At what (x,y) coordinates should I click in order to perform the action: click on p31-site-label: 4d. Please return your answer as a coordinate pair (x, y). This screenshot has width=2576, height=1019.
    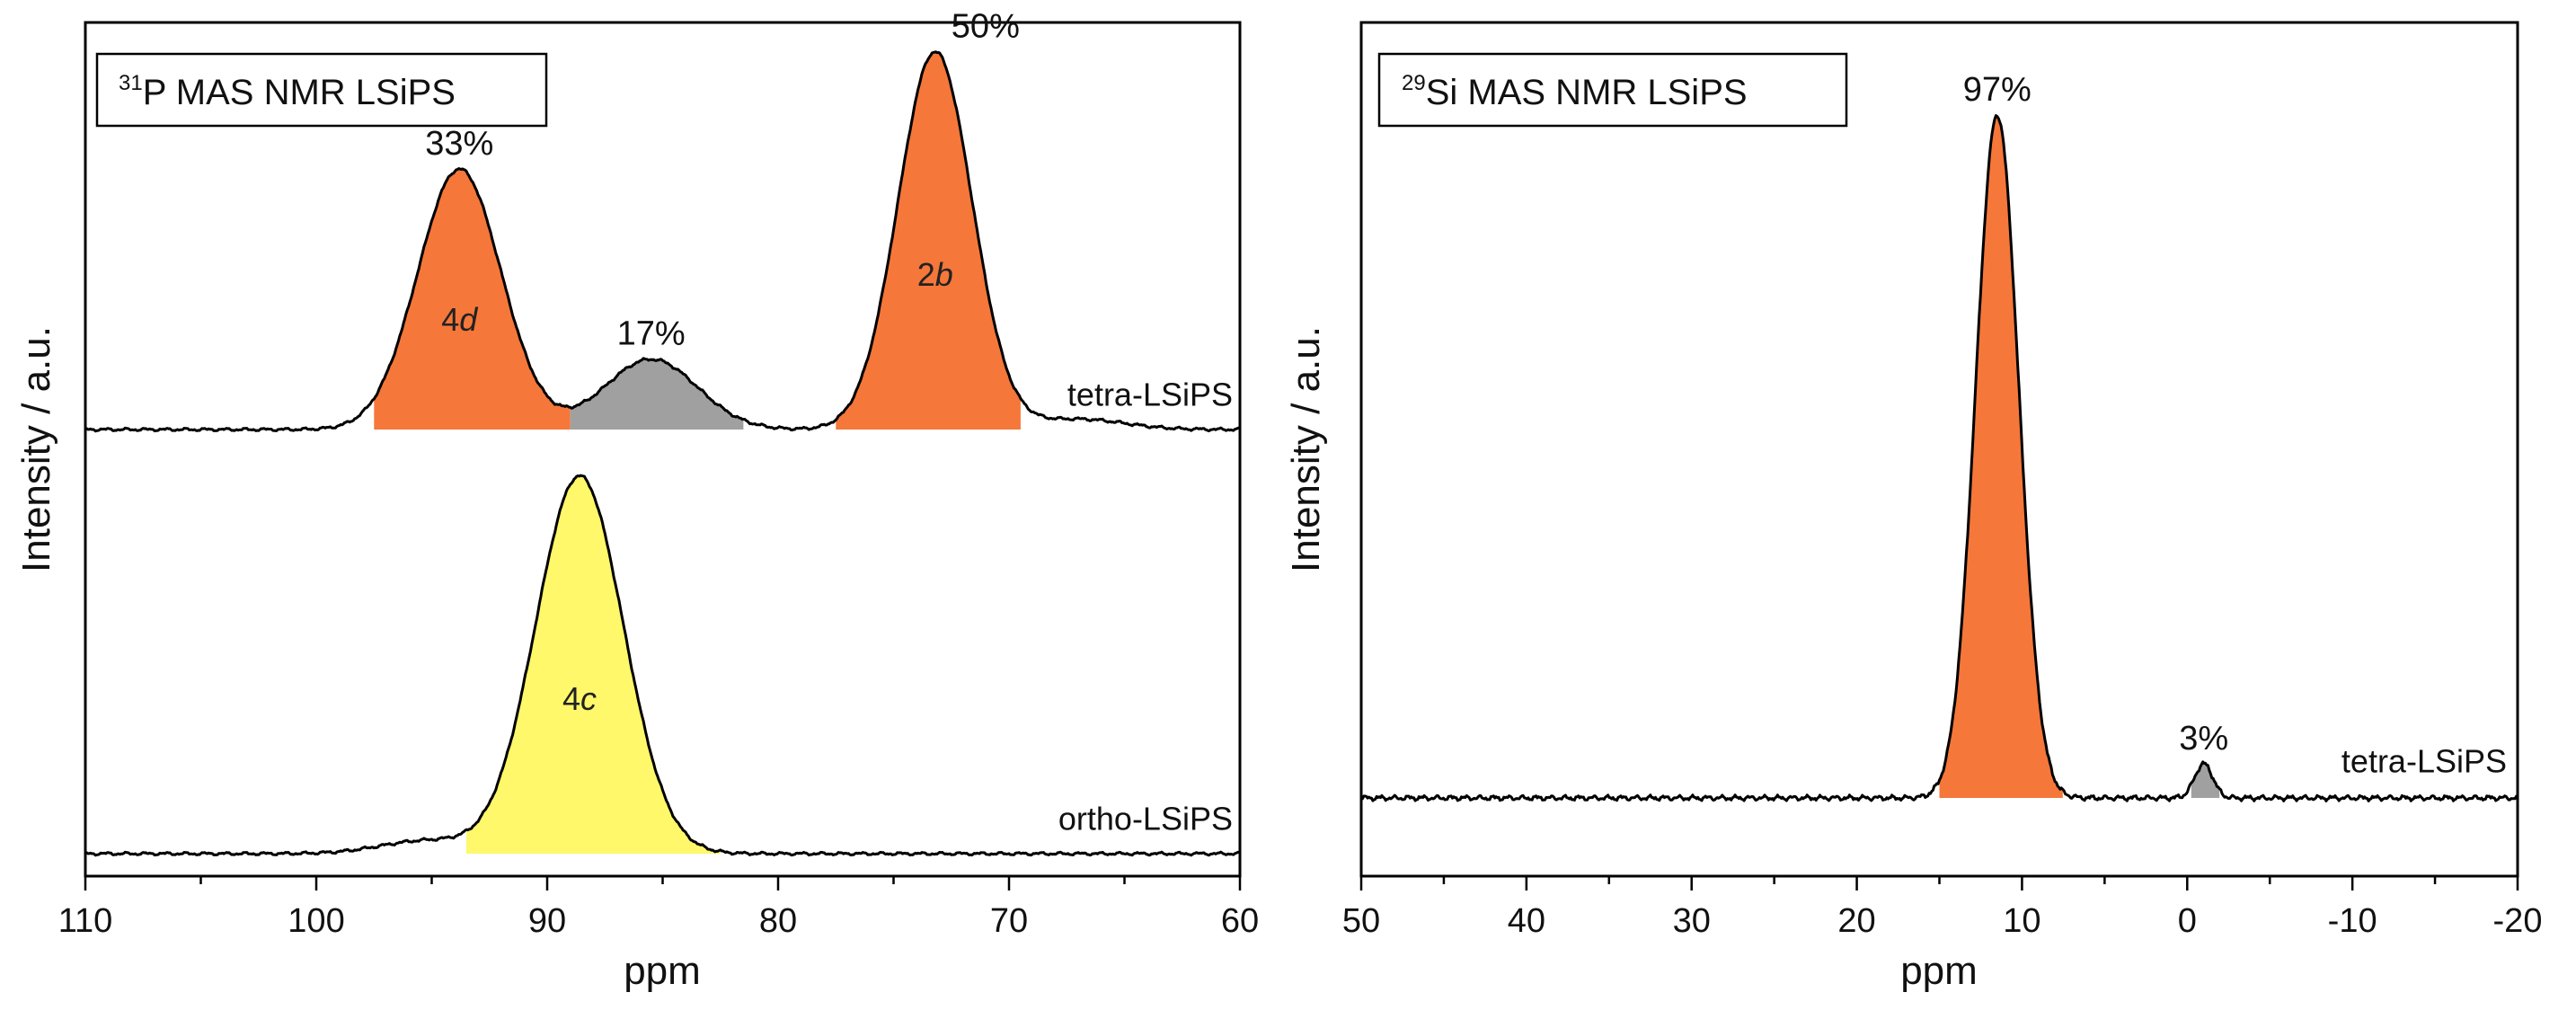
    Looking at the image, I should click on (459, 319).